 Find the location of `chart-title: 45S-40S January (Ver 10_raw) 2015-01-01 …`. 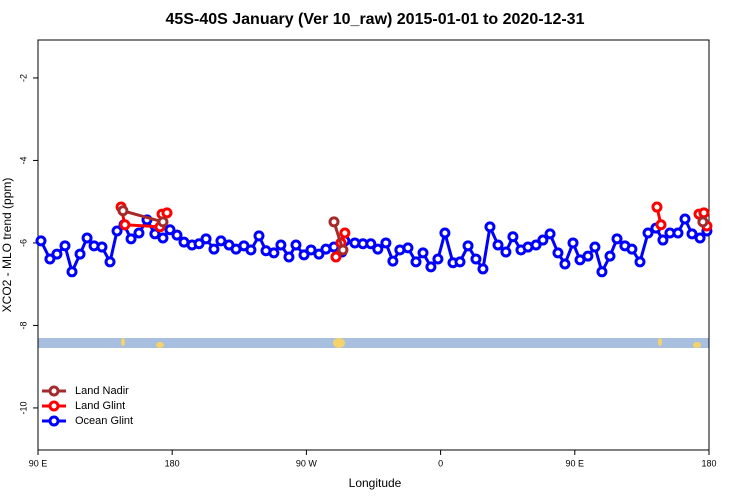

chart-title: 45S-40S January (Ver 10_raw) 2015-01-01 … is located at coordinates (375, 19).